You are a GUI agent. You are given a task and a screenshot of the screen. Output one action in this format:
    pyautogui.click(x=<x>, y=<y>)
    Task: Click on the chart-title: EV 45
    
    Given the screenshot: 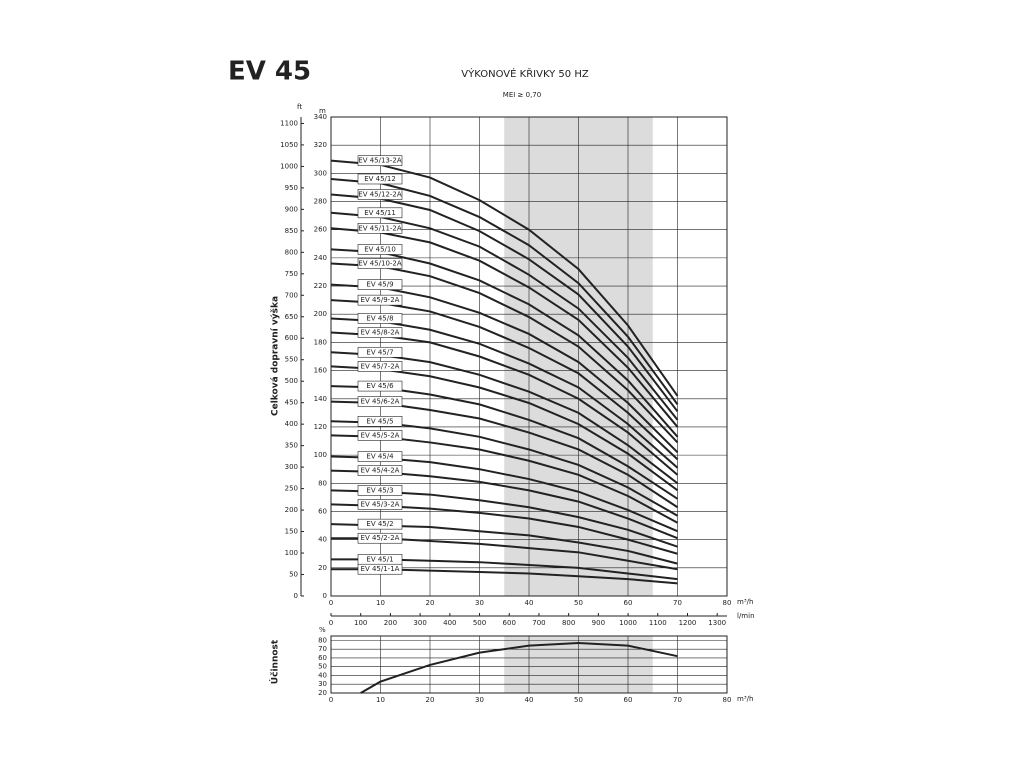 What is the action you would take?
    pyautogui.click(x=269, y=72)
    